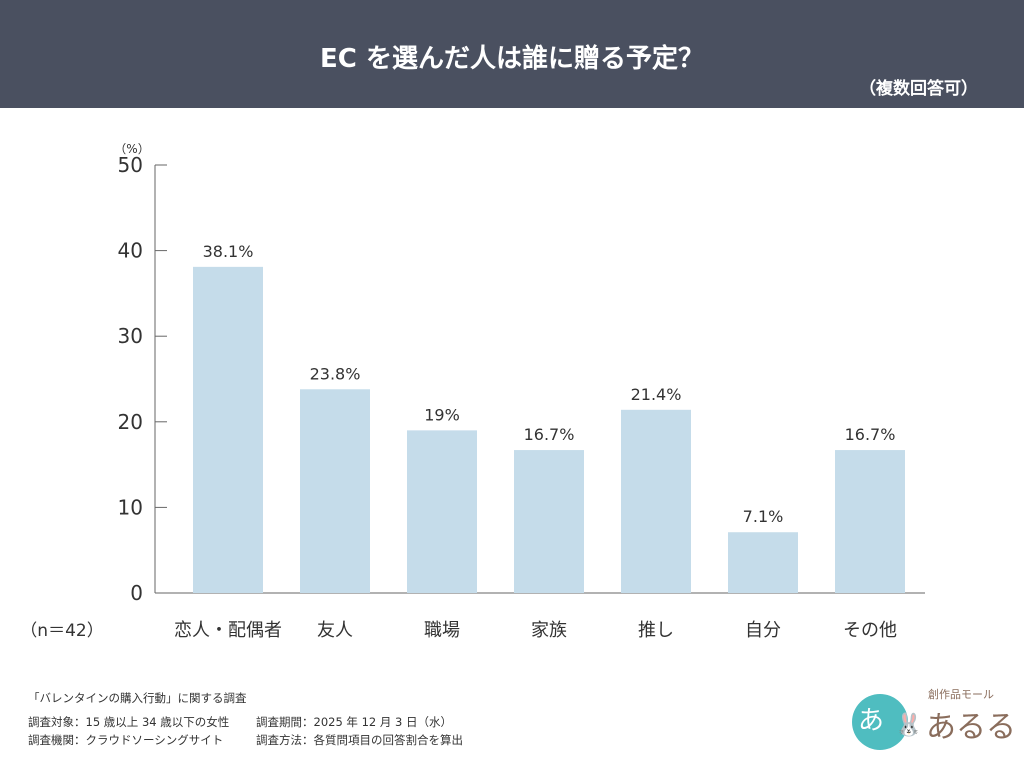 This screenshot has width=1024, height=768. Describe the element at coordinates (61, 631) in the screenshot. I see `sample-size: （n＝42）` at that location.